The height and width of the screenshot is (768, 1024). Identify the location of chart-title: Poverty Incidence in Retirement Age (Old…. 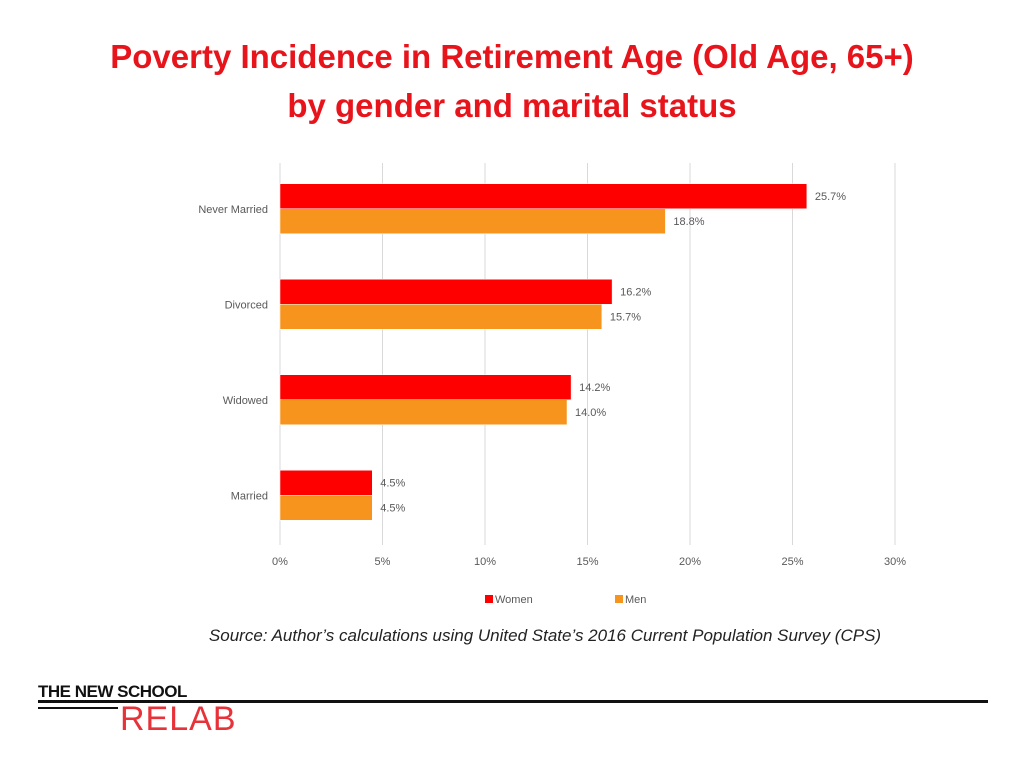
(512, 81).